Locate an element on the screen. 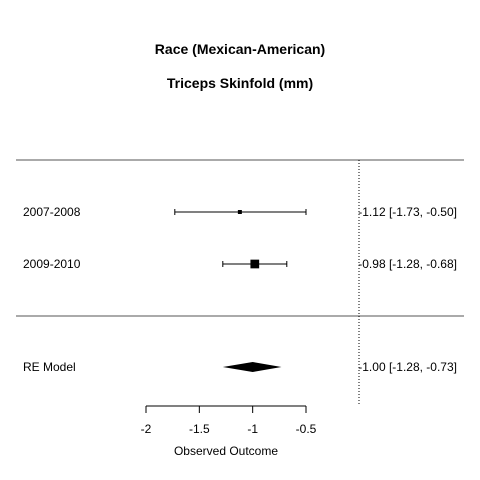 This screenshot has height=480, width=480. study-estimate-text: -1.12 [-1.73, -0.50] is located at coordinates (407, 212).